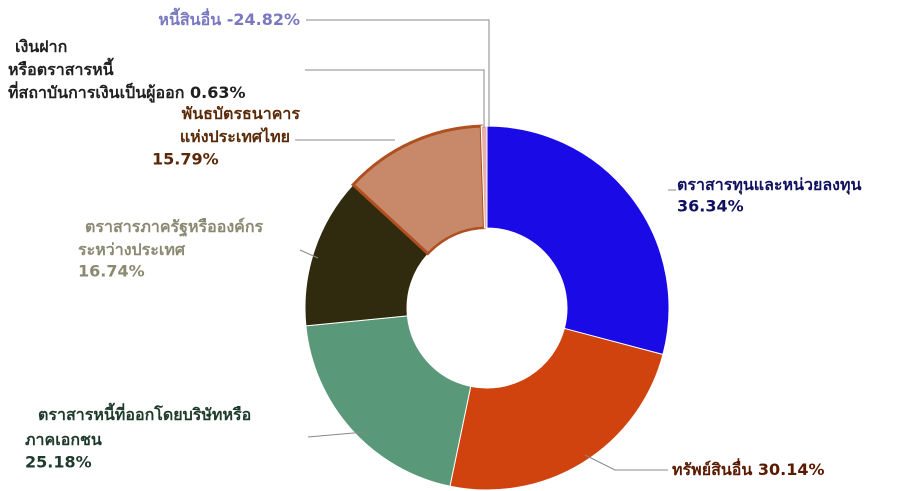  I want to click on label-text: ภาคเอกชน, so click(63, 439).